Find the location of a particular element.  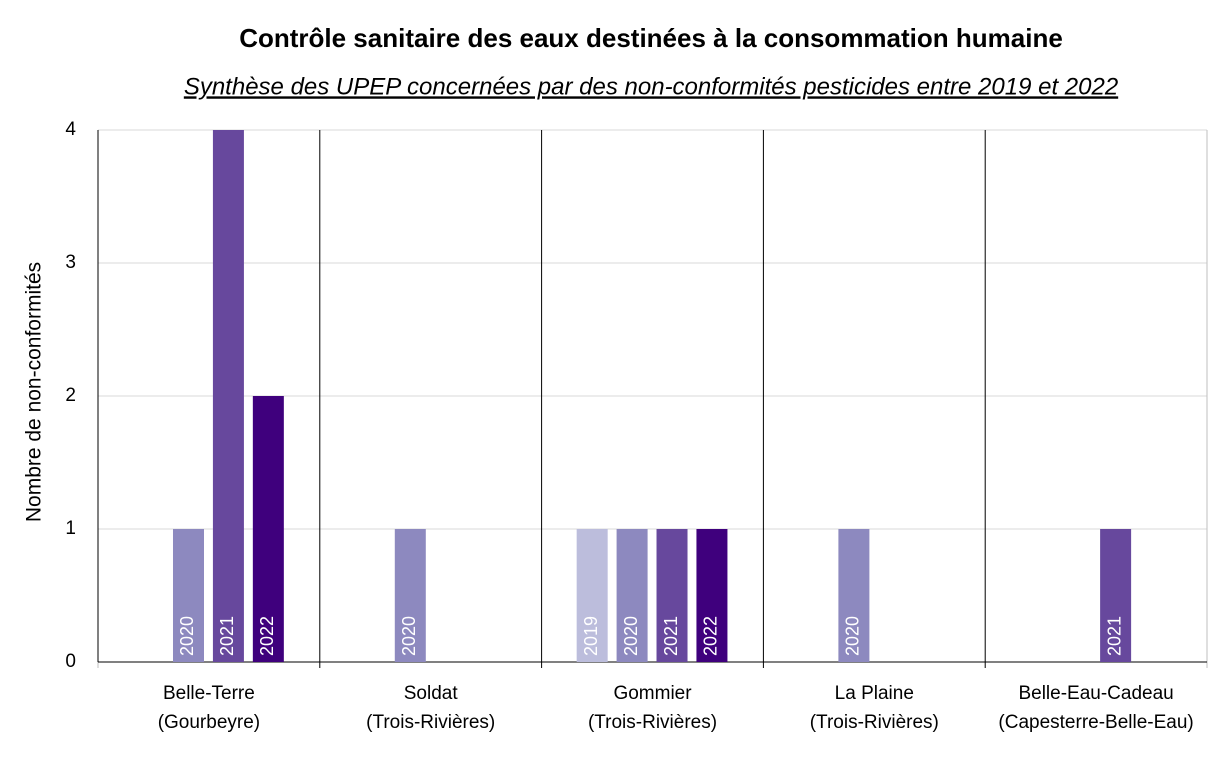

x-tick-label: La Plaine is located at coordinates (874, 693).